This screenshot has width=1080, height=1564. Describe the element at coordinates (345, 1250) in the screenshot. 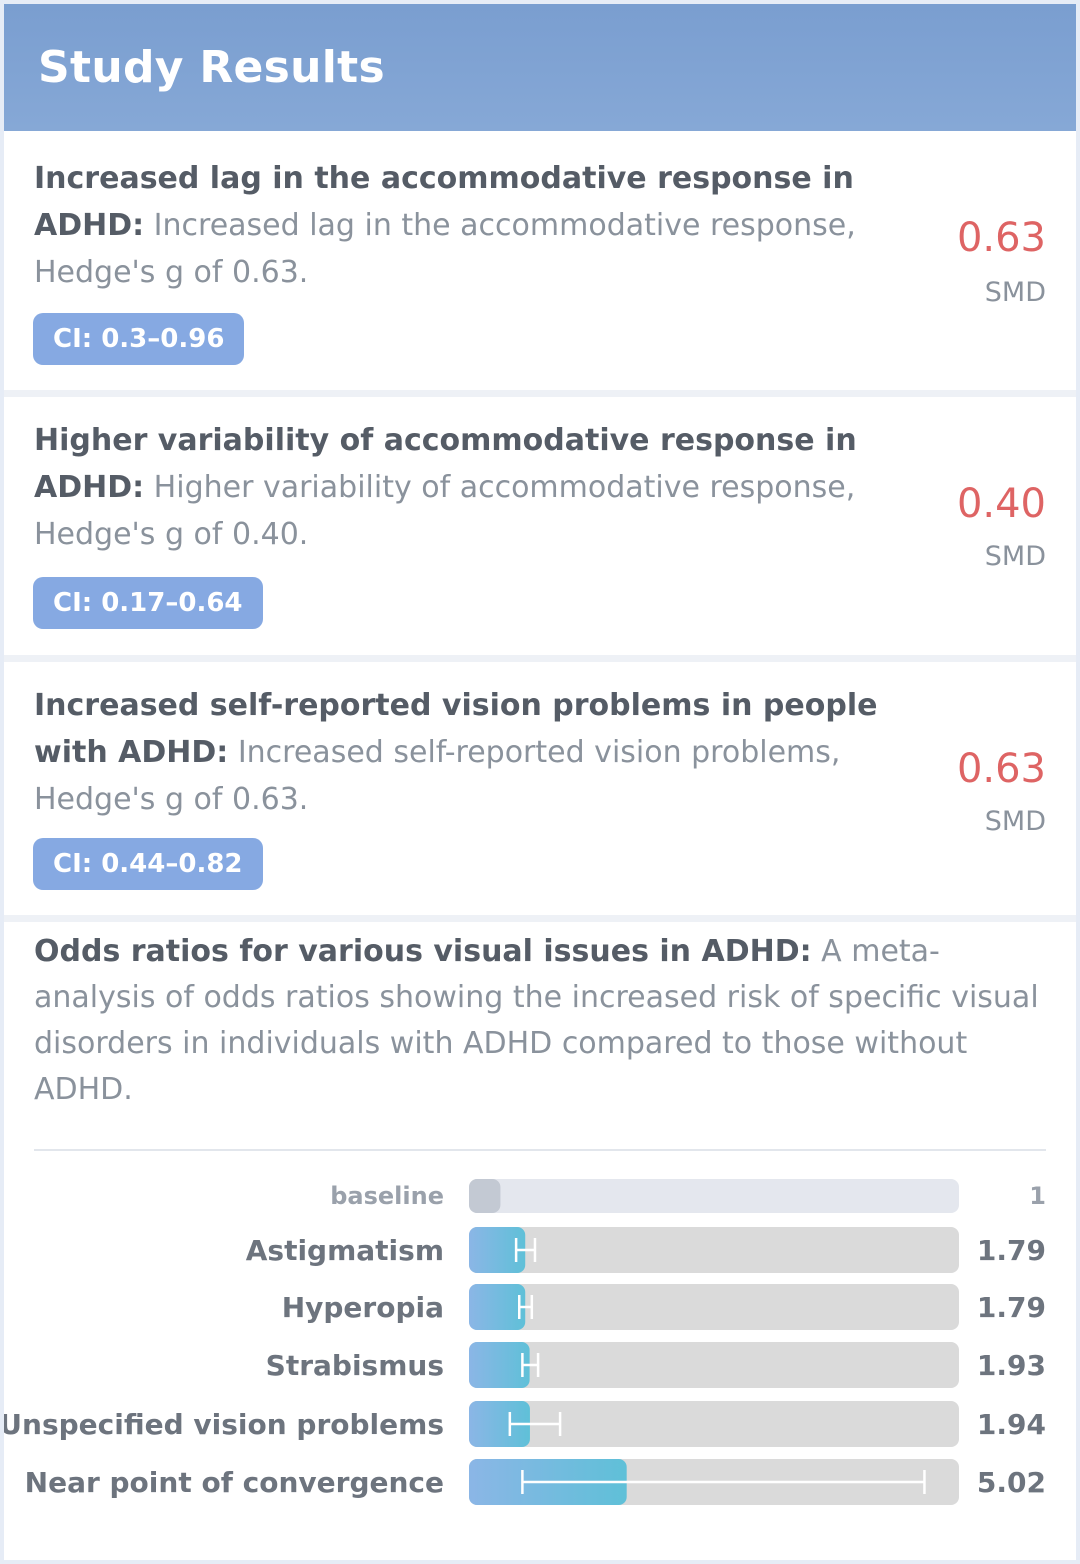

I see `category-label: Astigmatism` at that location.